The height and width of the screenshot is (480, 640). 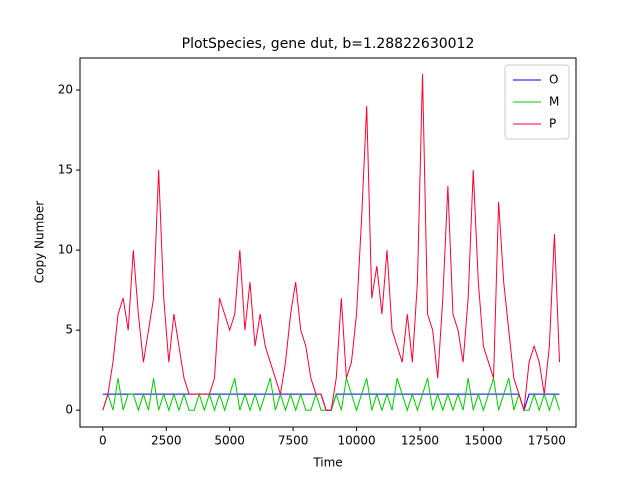 What do you see at coordinates (40, 242) in the screenshot?
I see `y-axis-label: Copy Number` at bounding box center [40, 242].